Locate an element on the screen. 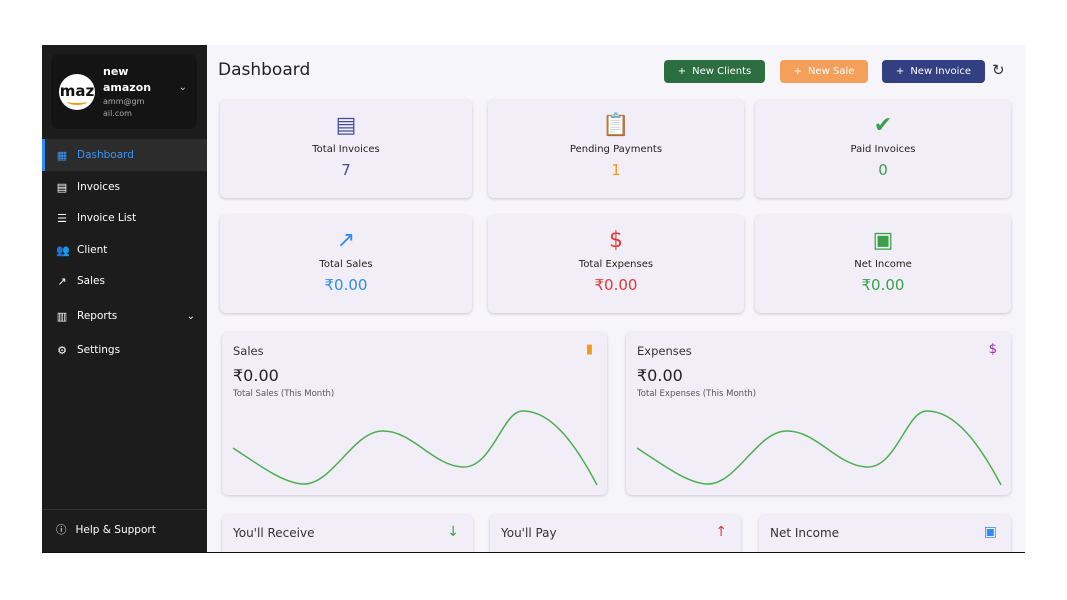 The width and height of the screenshot is (1067, 600). expenses-sparkline is located at coordinates (819, 448).